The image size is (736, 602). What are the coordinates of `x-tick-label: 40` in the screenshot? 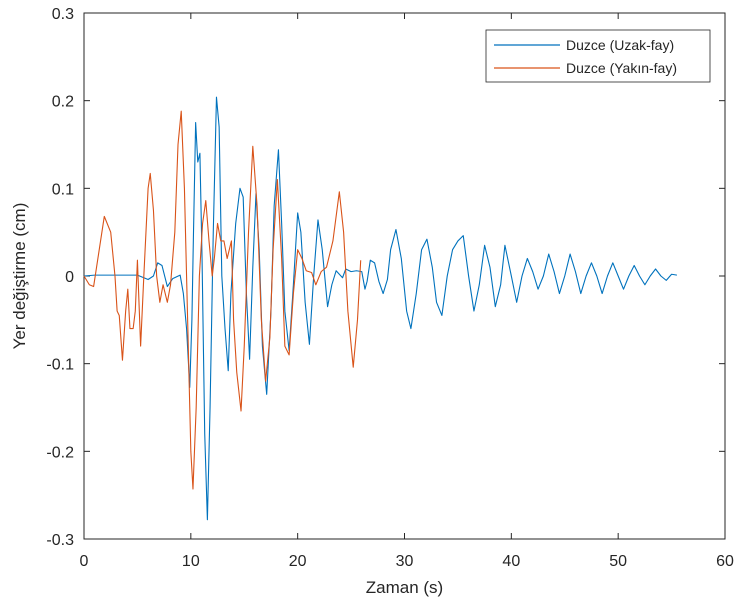 It's located at (511, 561).